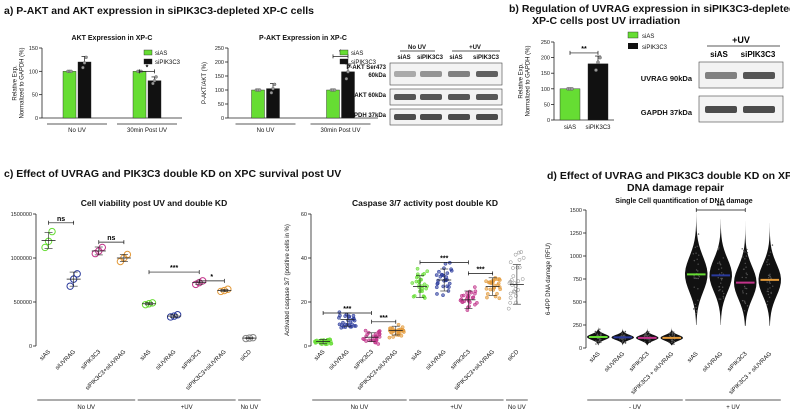 The width and height of the screenshot is (790, 418). I want to click on caspase-group-label-2: No UV, so click(517, 408).